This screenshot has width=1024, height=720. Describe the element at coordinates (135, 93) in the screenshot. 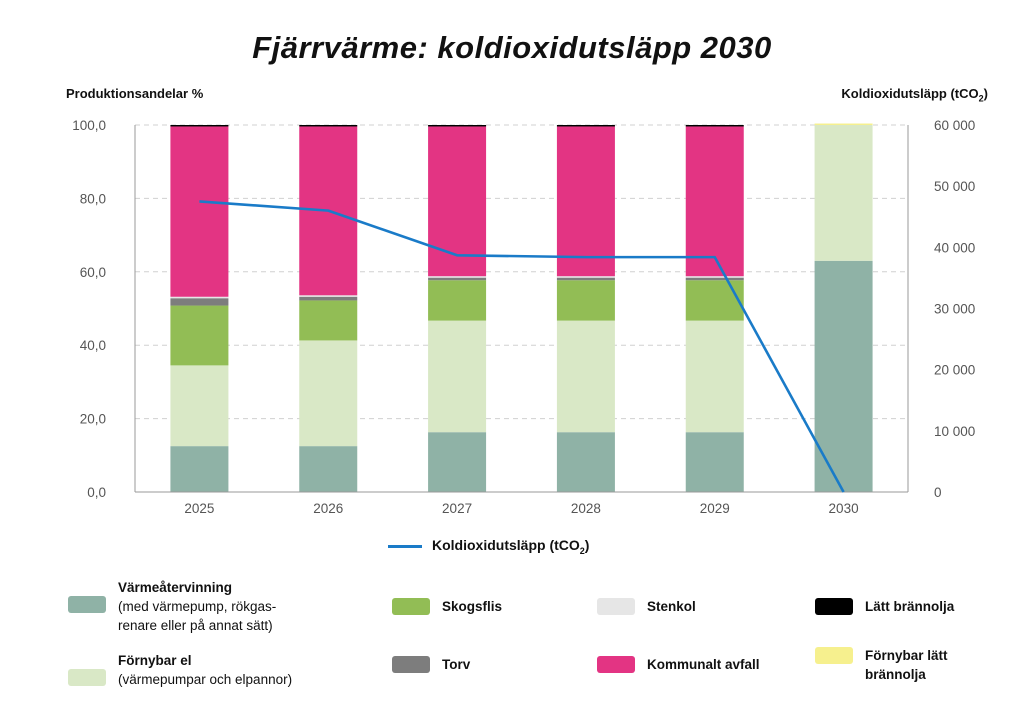

I see `left-axis-title: Produktionsandelar %` at that location.